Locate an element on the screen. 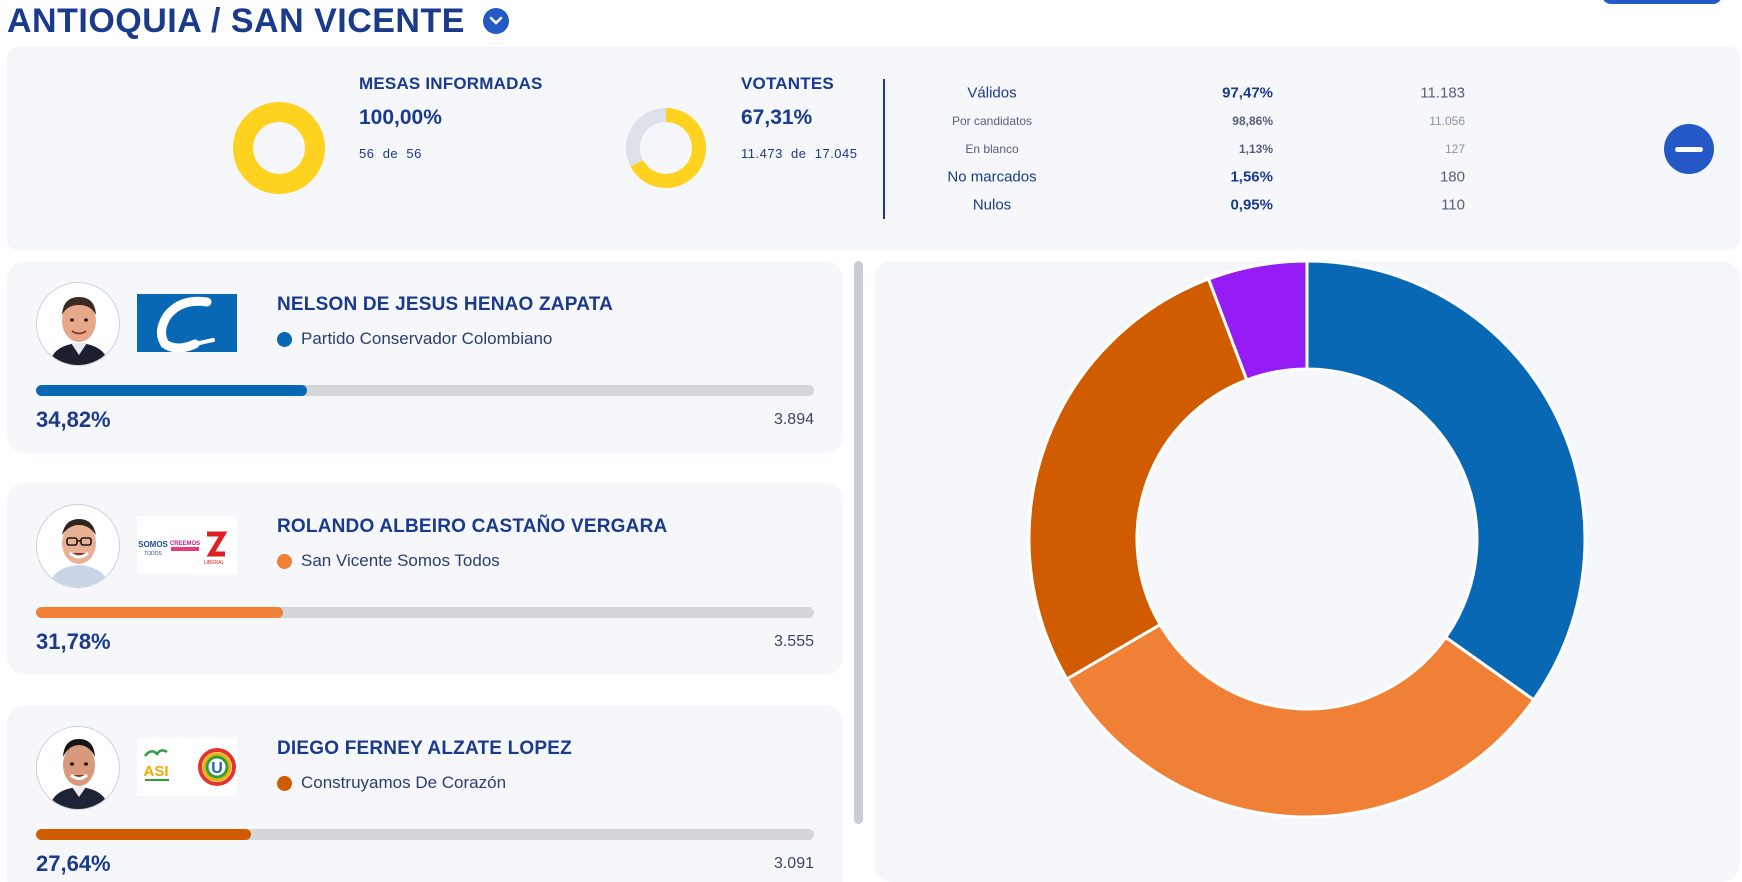 The image size is (1742, 882). page-header: ANTIOQUIA / SAN VICENTE is located at coordinates (258, 21).